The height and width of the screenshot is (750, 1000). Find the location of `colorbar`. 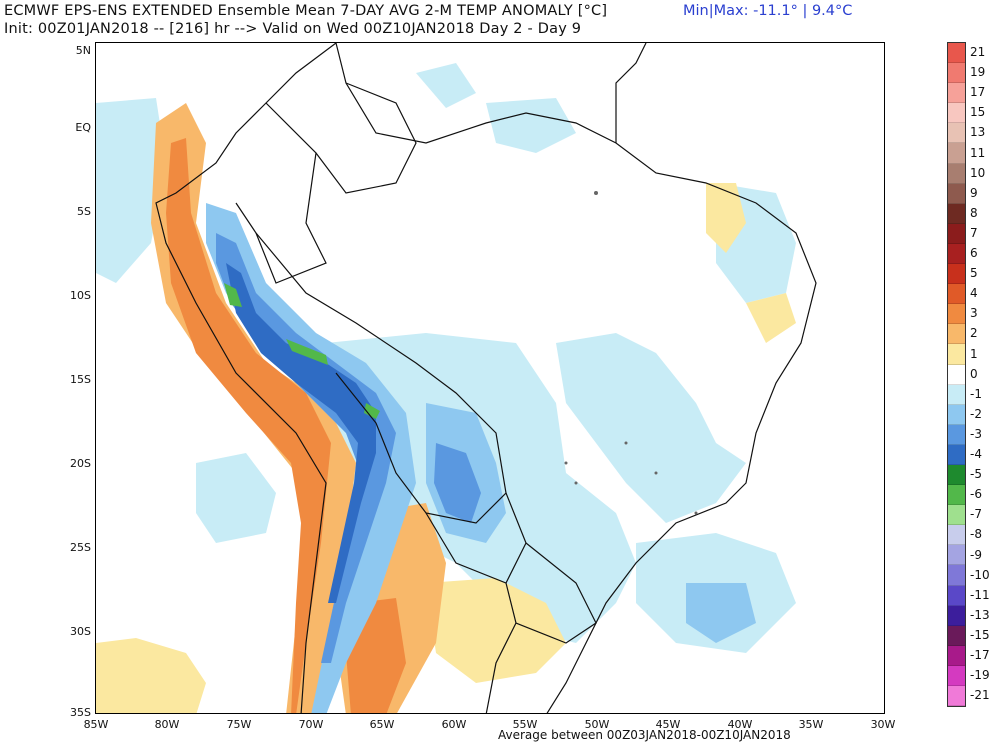

colorbar is located at coordinates (956, 375).